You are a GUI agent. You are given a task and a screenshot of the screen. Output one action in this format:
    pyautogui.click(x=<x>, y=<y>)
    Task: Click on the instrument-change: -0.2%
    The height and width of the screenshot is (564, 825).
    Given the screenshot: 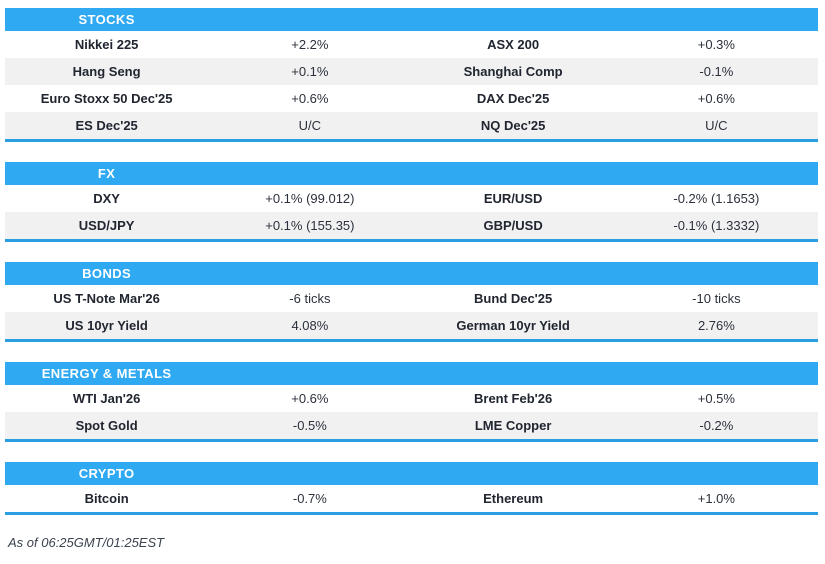 What is the action you would take?
    pyautogui.click(x=716, y=425)
    